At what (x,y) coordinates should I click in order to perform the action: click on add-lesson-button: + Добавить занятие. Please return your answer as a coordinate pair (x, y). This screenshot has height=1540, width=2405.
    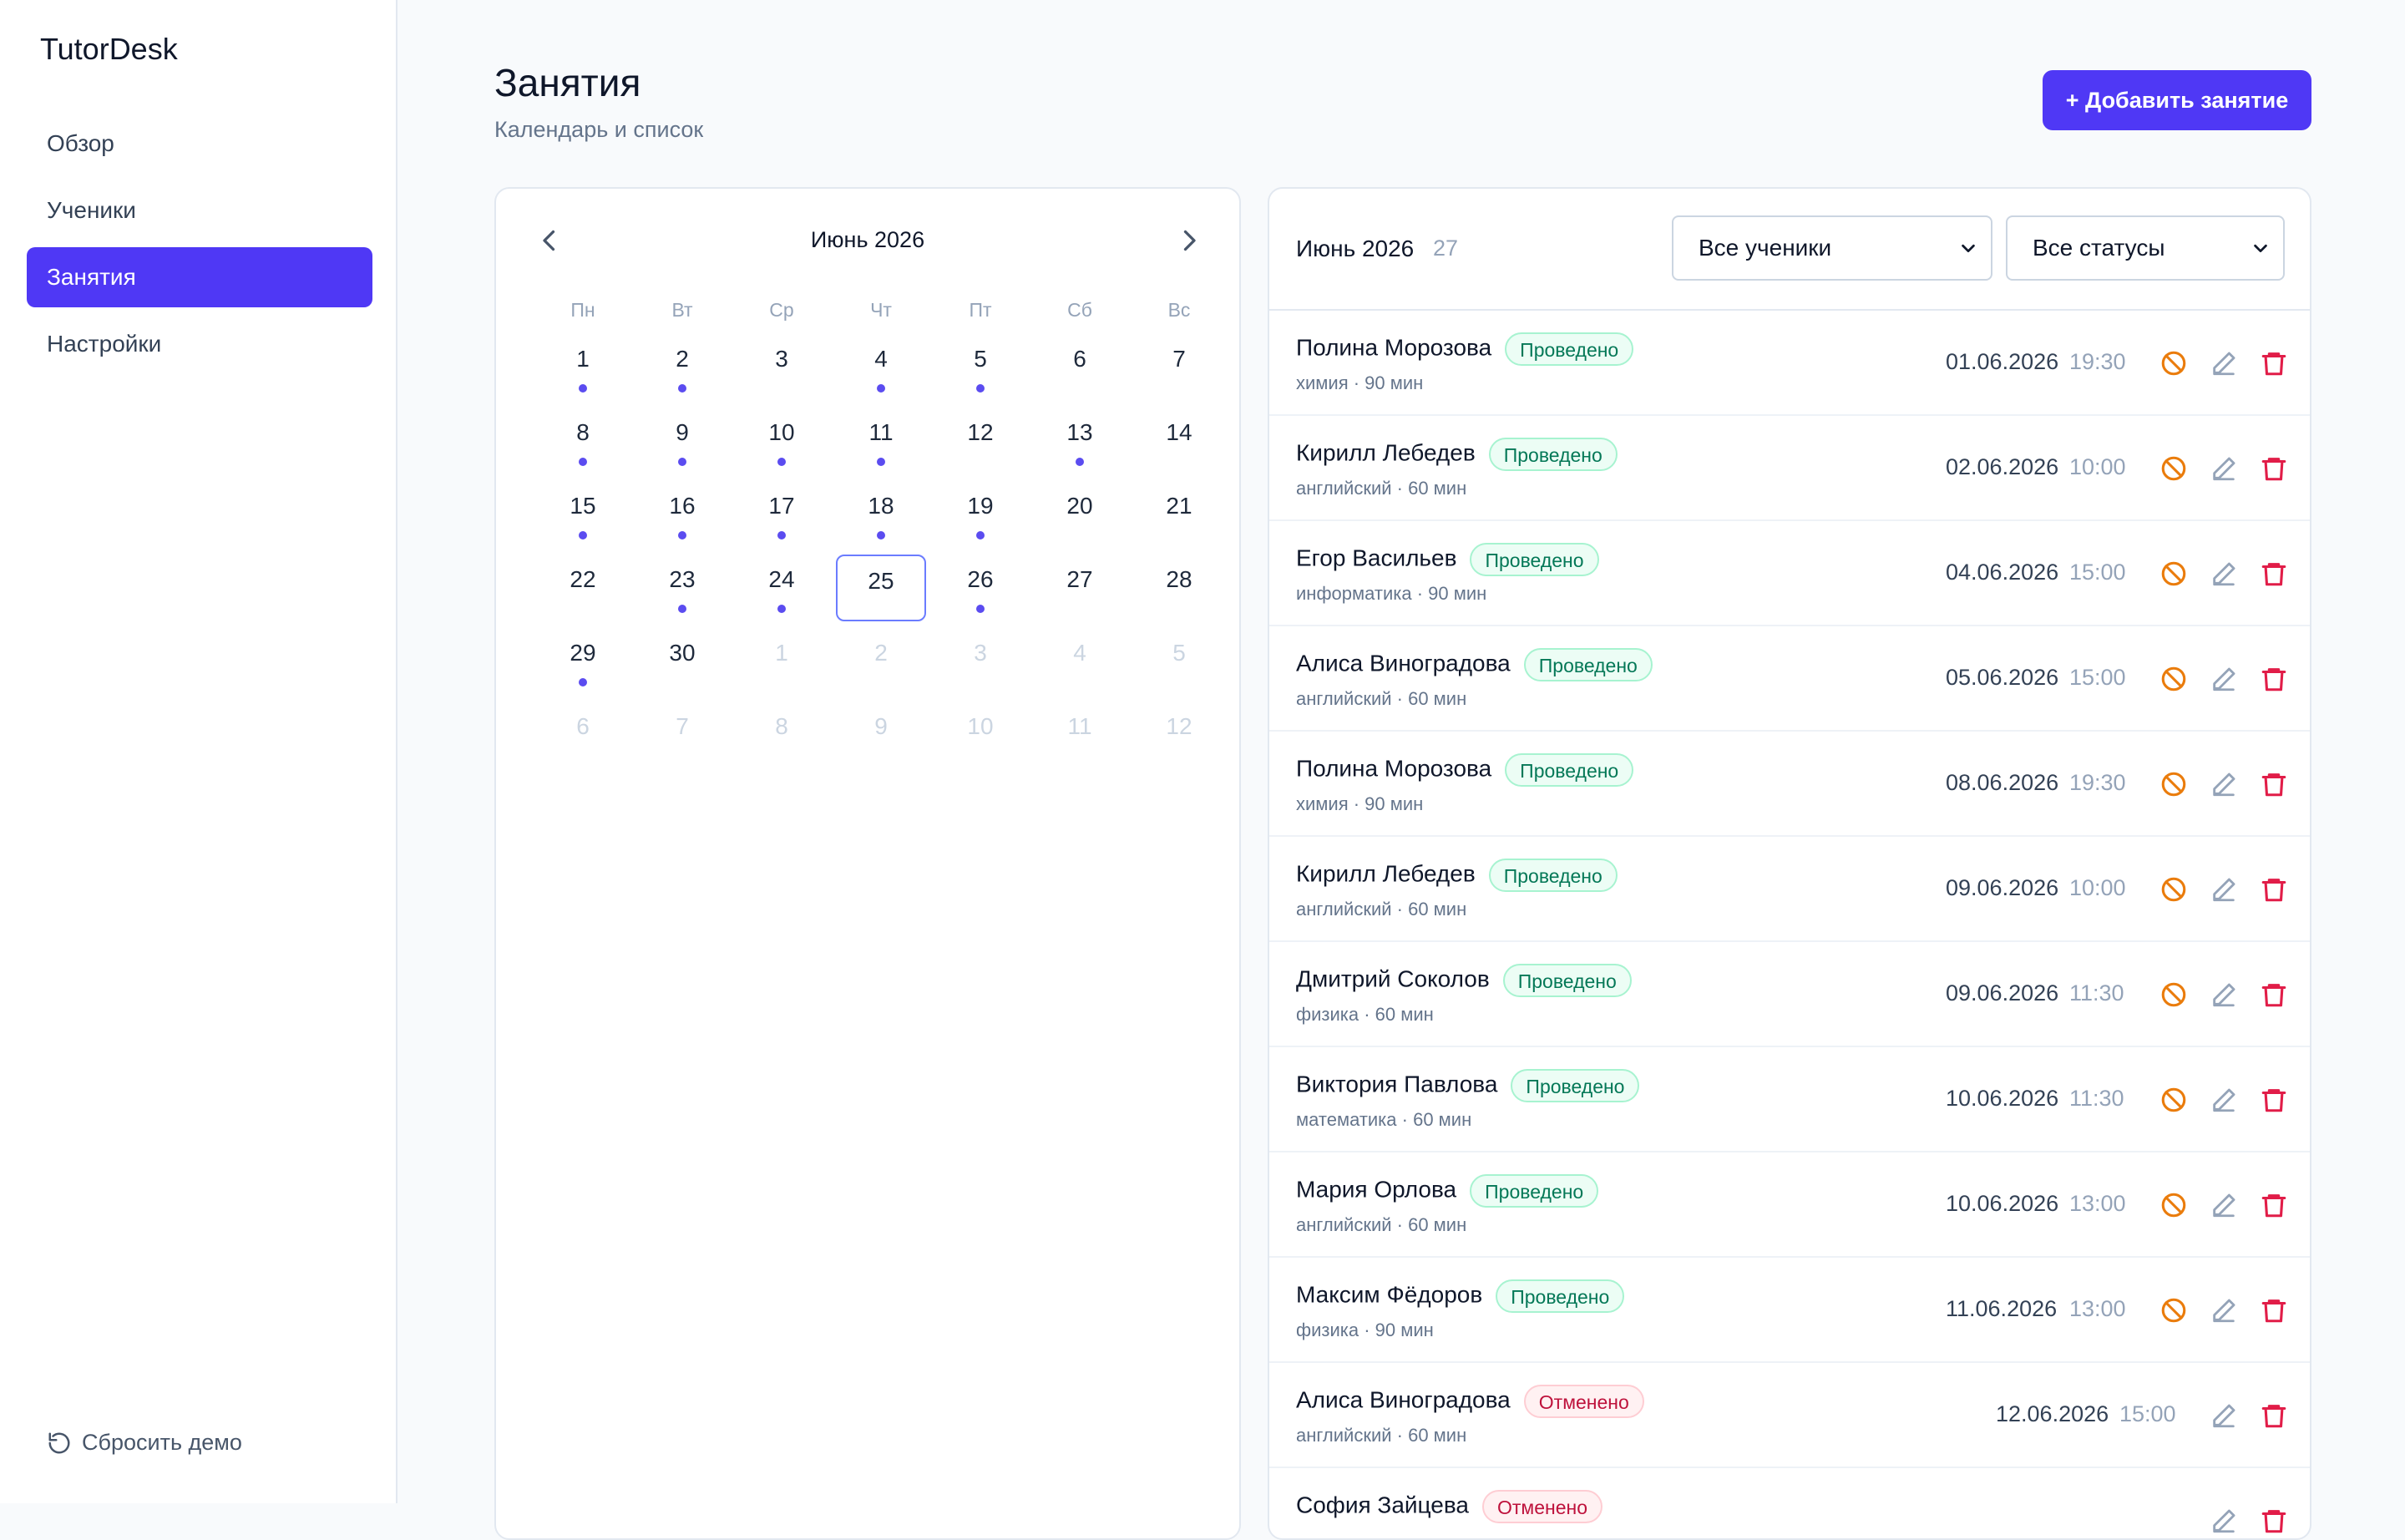
    Looking at the image, I should click on (2177, 100).